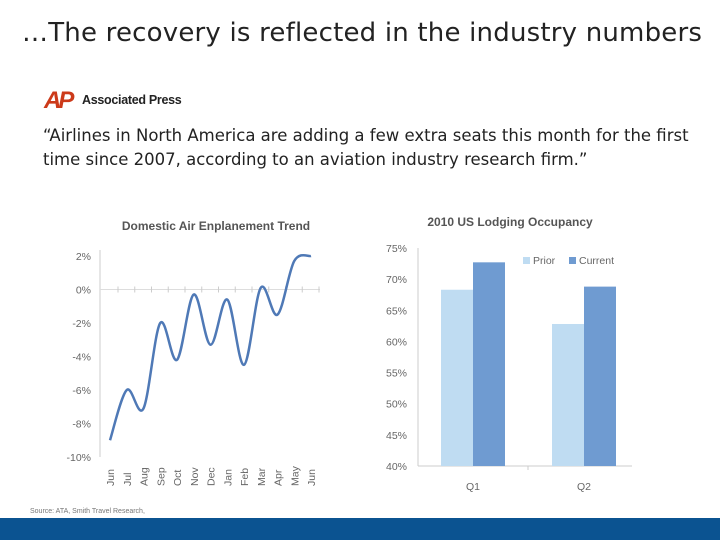 The image size is (720, 540). I want to click on y-tick-label: -4%, so click(81, 358).